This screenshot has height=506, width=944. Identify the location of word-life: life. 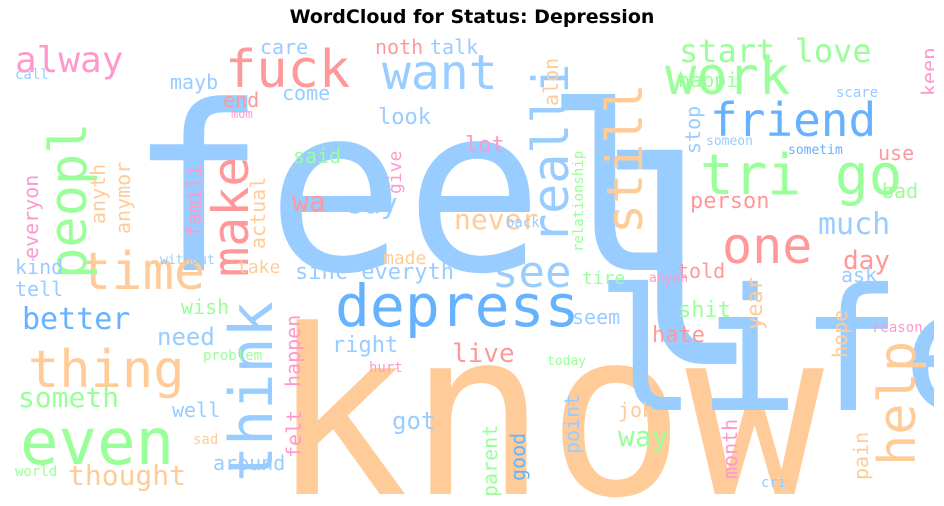
(764, 352).